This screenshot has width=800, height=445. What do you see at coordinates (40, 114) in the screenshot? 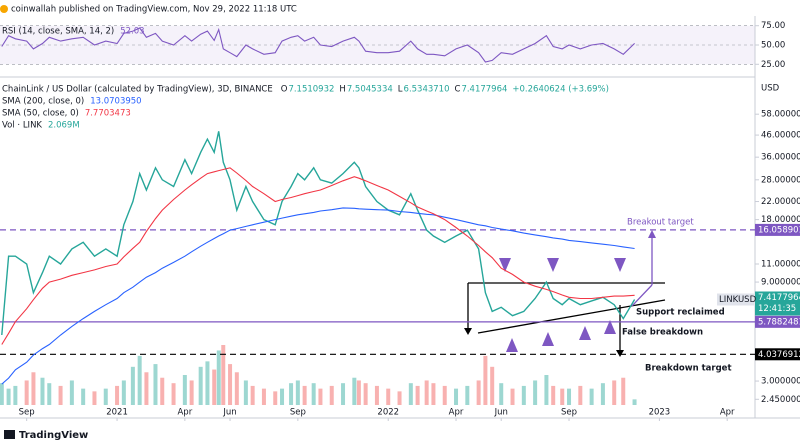
I see `legend-name: SMA (50, close, 0)` at bounding box center [40, 114].